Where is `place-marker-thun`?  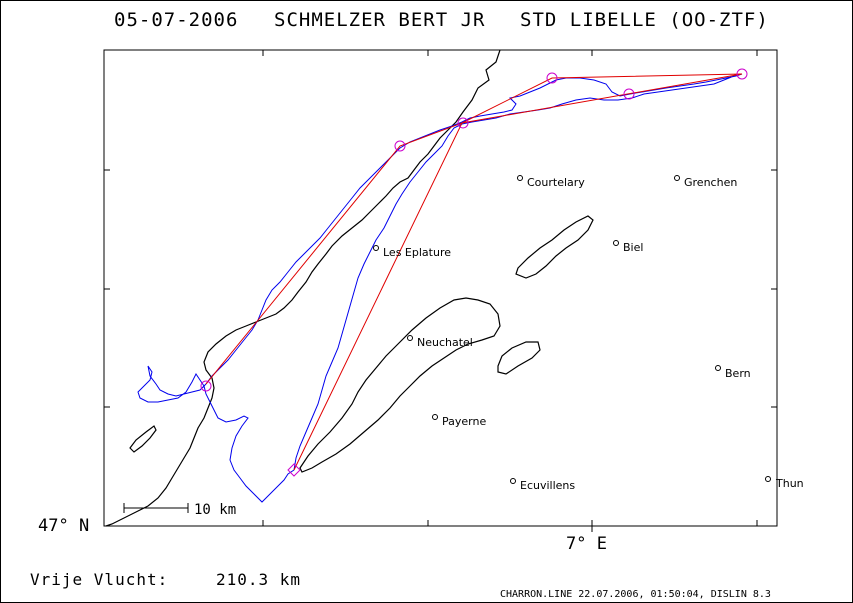
place-marker-thun is located at coordinates (768, 479).